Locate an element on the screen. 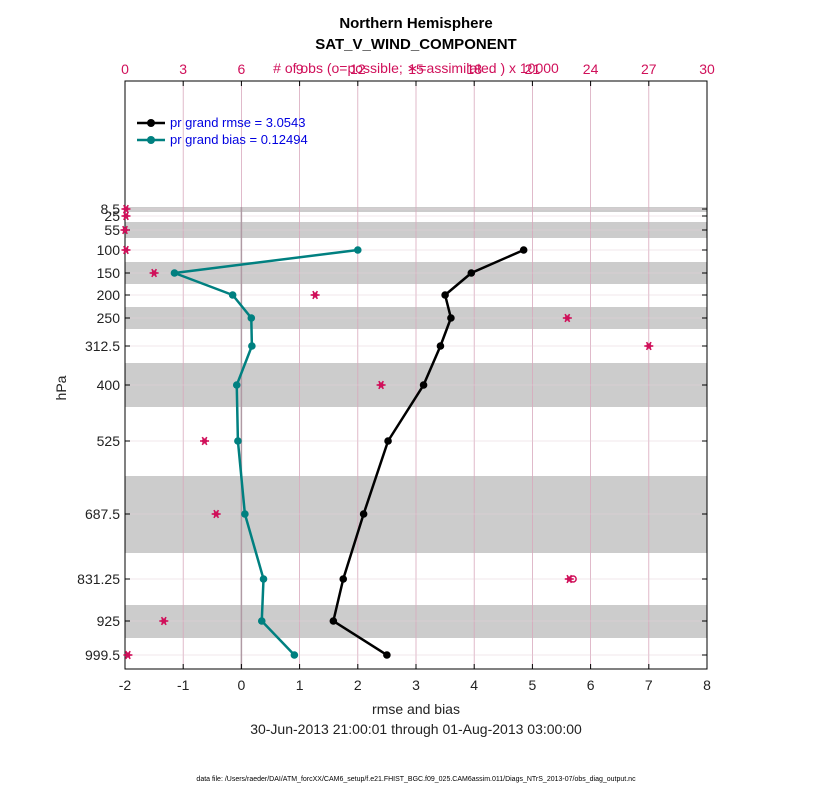 The width and height of the screenshot is (830, 800). top-axis-ticks: 0 3 6 9 12 15 18 21 24 27 30 is located at coordinates (418, 73).